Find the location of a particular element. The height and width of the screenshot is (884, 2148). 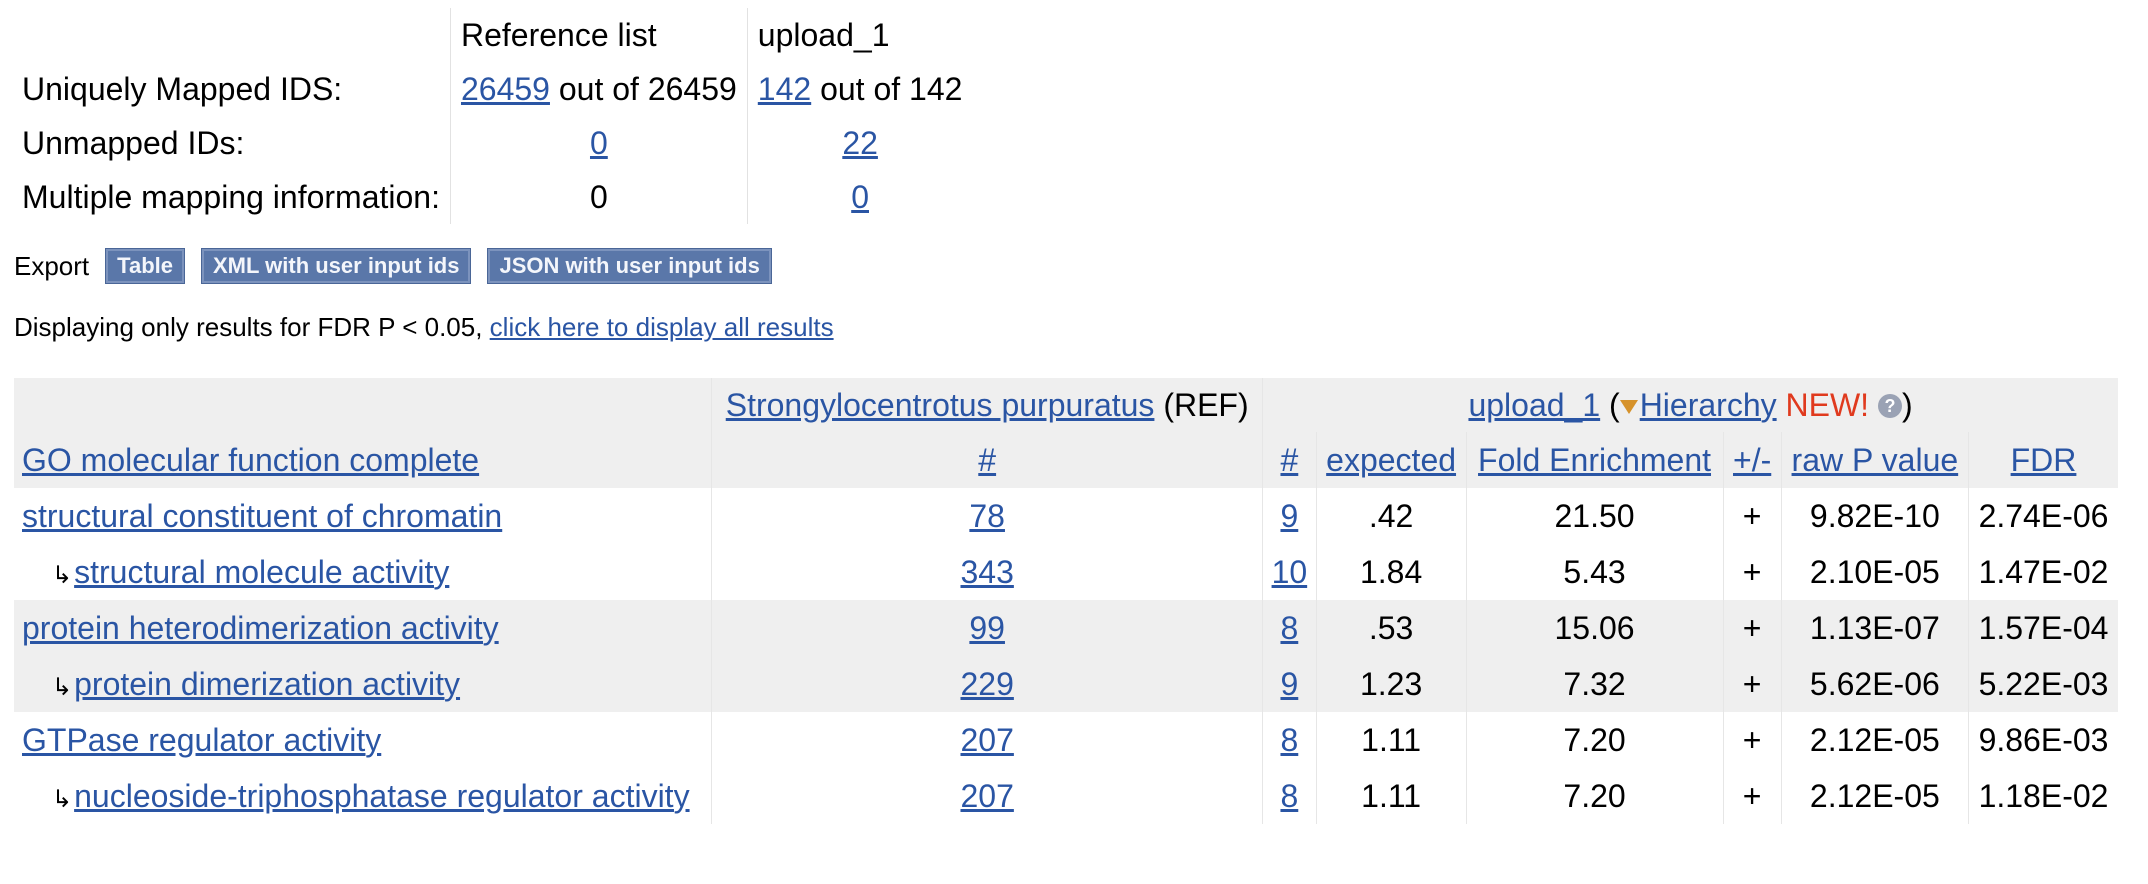

upload-multiple-link: 0 is located at coordinates (860, 196).